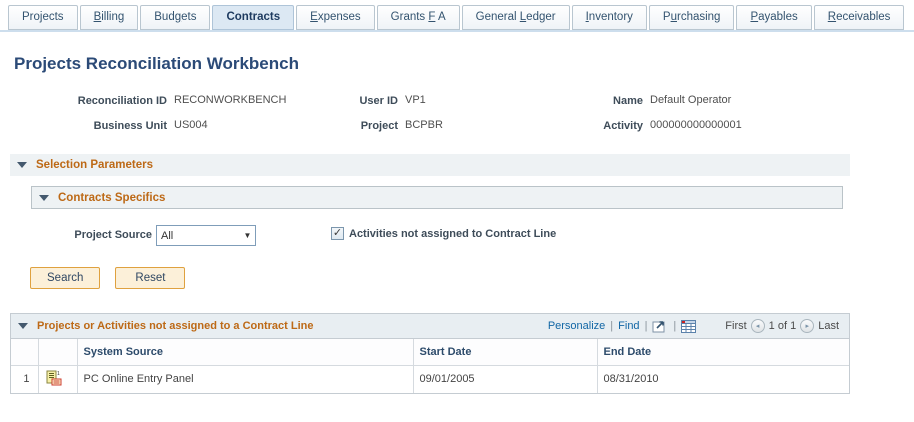  Describe the element at coordinates (409, 17) in the screenshot. I see `tab-label: Grants` at that location.